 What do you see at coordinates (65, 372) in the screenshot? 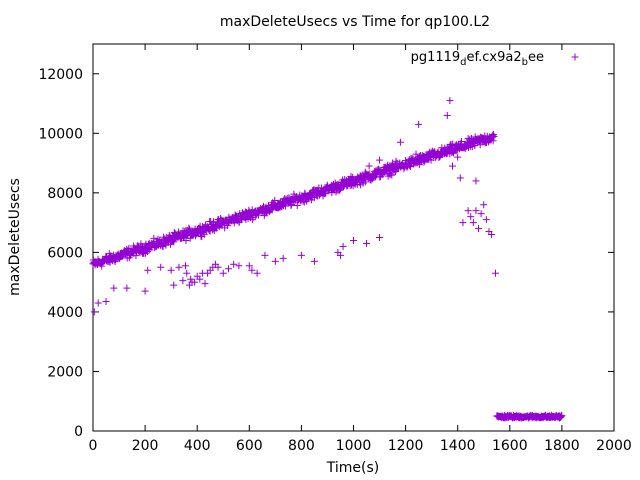
I see `y-tick-label: 2000` at bounding box center [65, 372].